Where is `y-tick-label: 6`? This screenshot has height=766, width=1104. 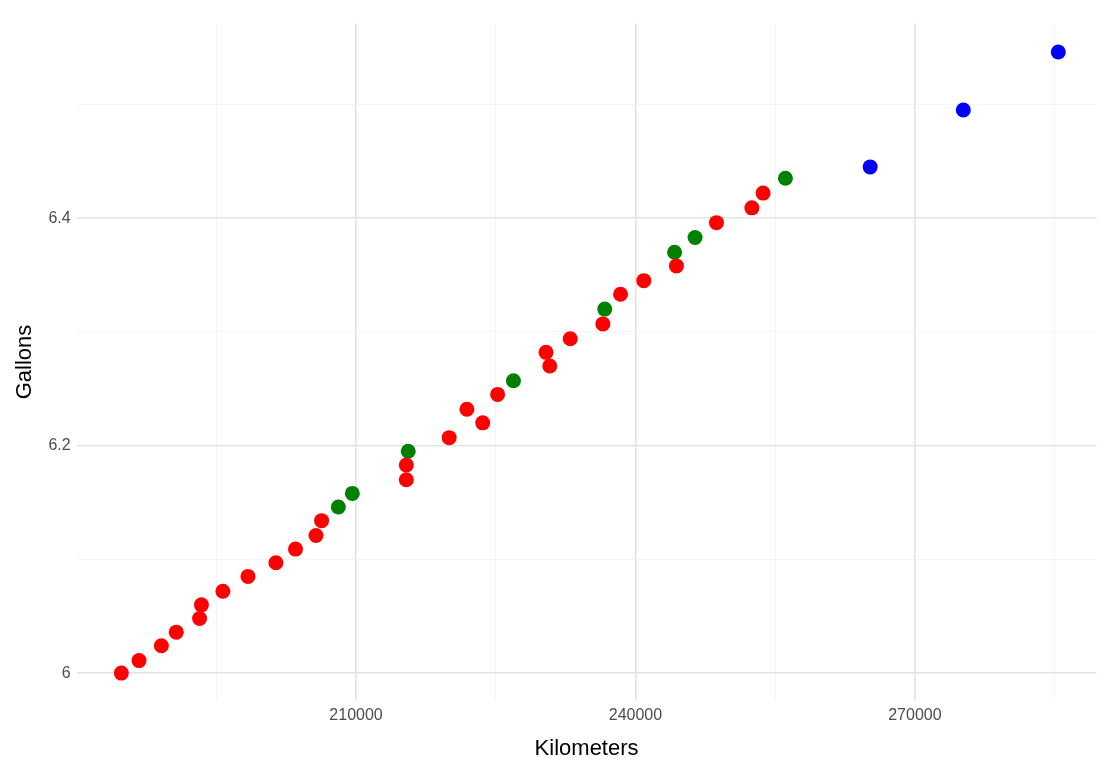
y-tick-label: 6 is located at coordinates (66, 672).